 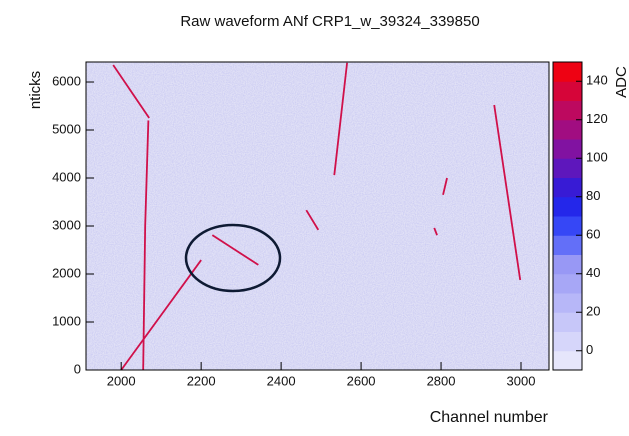 What do you see at coordinates (597, 80) in the screenshot?
I see `z-tick-label: 140` at bounding box center [597, 80].